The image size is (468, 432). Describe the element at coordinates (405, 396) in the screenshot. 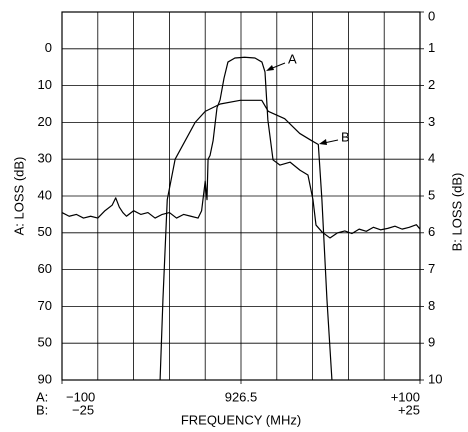

I see `x-tick-label: +100` at that location.